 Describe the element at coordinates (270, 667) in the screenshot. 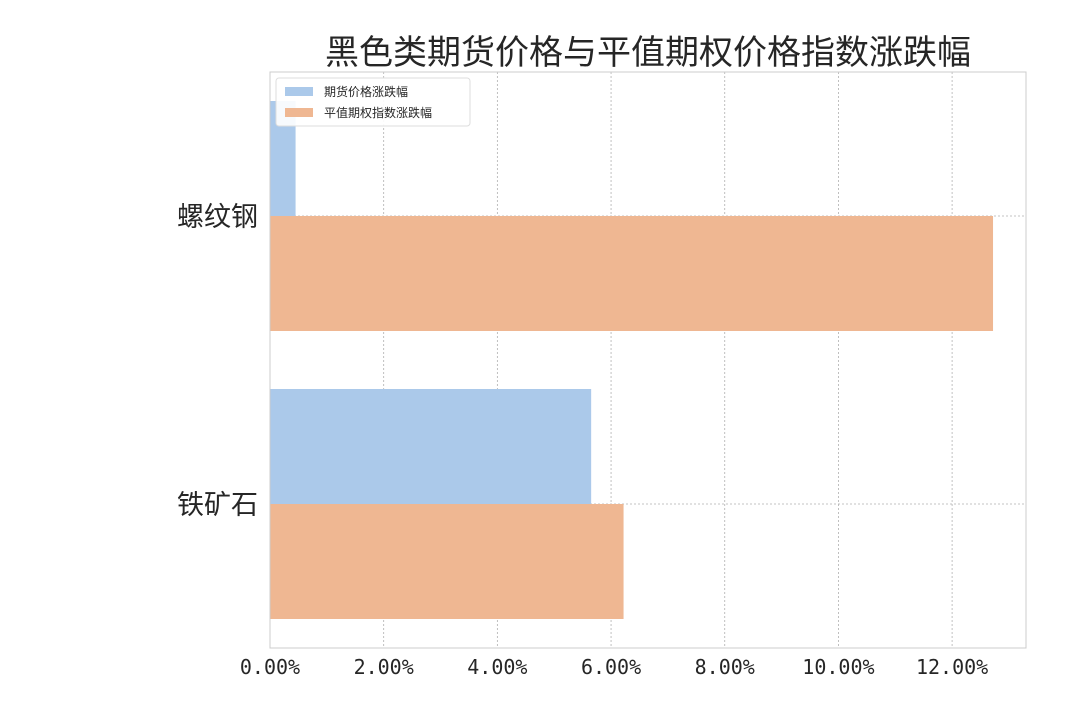

I see `x-tick-label: 0.00%` at that location.